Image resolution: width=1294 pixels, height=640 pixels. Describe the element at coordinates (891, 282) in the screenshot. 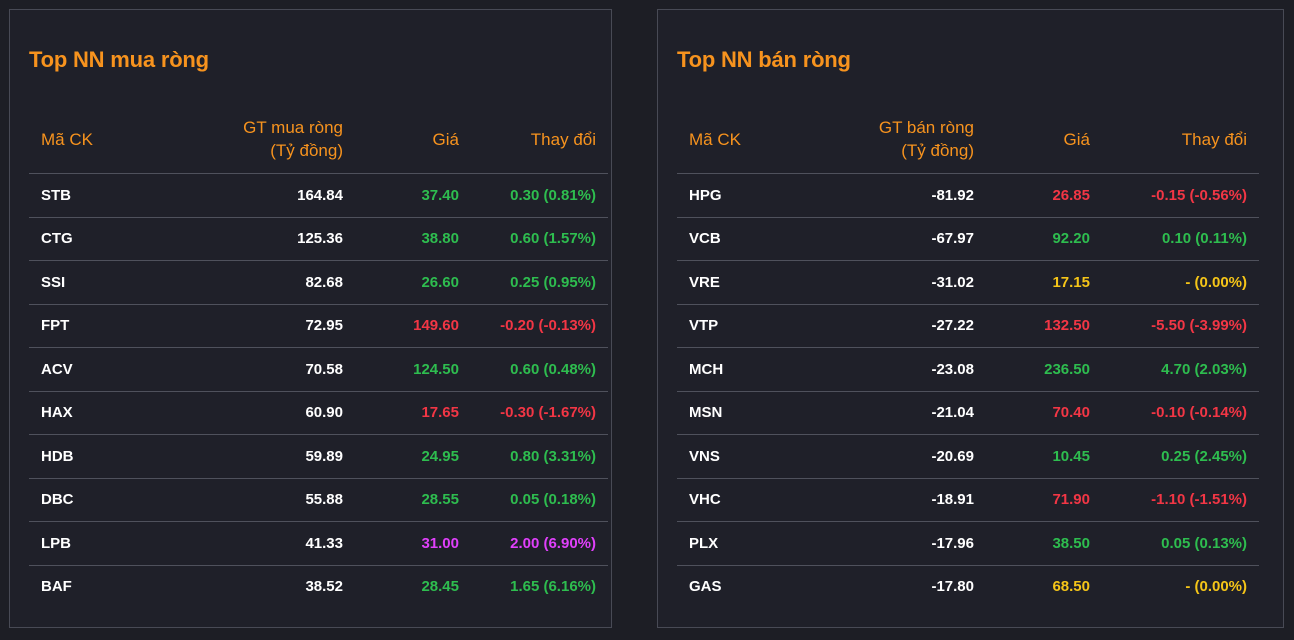

I see `net-value-cell: -31.02` at that location.